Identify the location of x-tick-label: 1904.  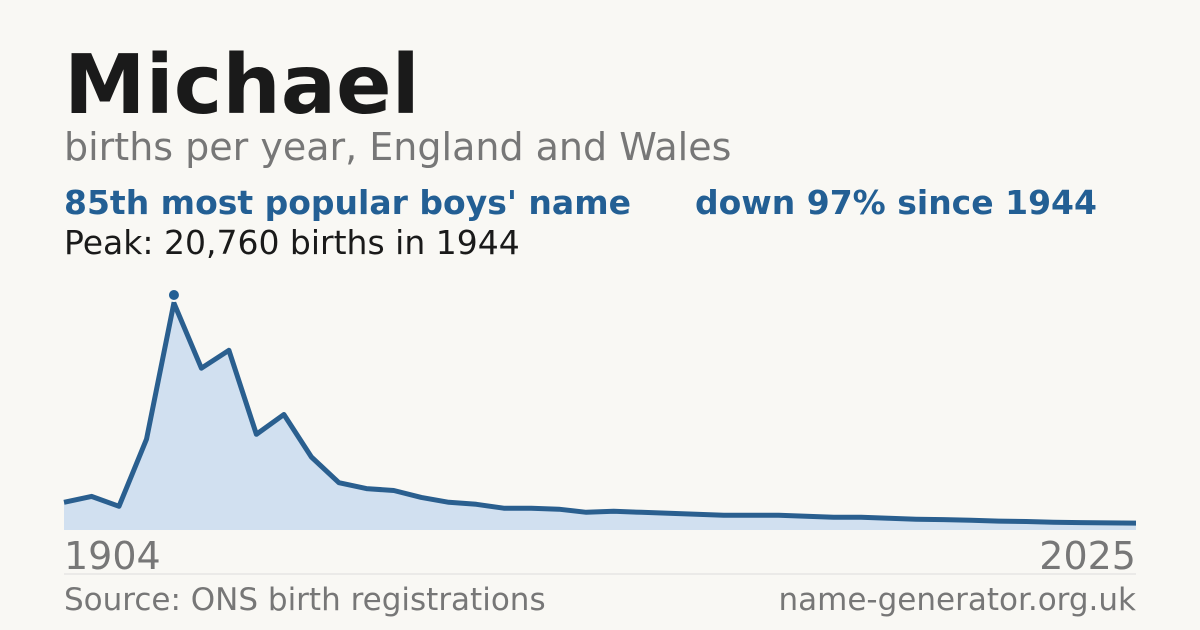
(112, 556).